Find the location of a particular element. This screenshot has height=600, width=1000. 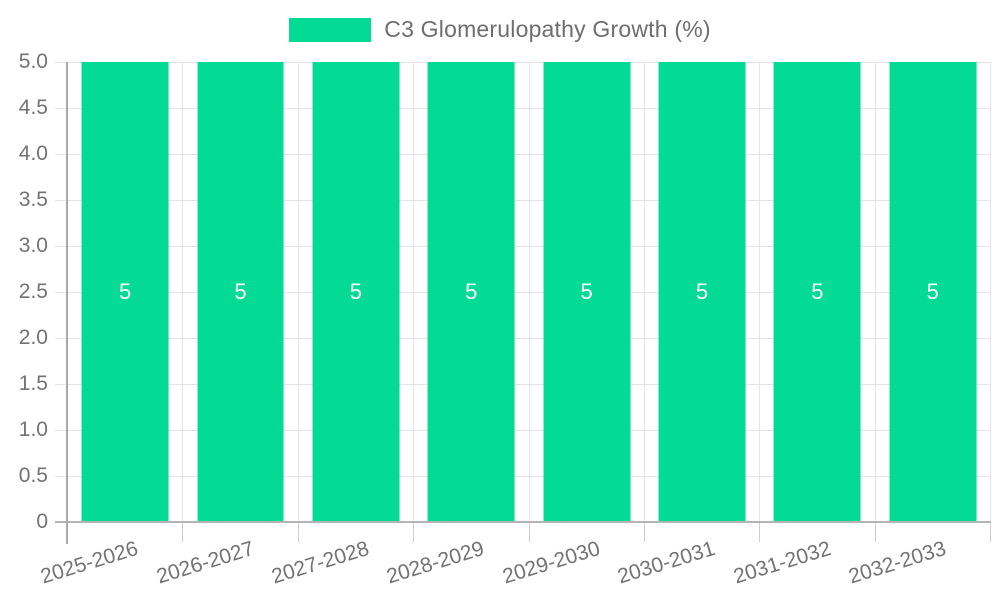

y-tick-label: 1.5 is located at coordinates (33, 383).